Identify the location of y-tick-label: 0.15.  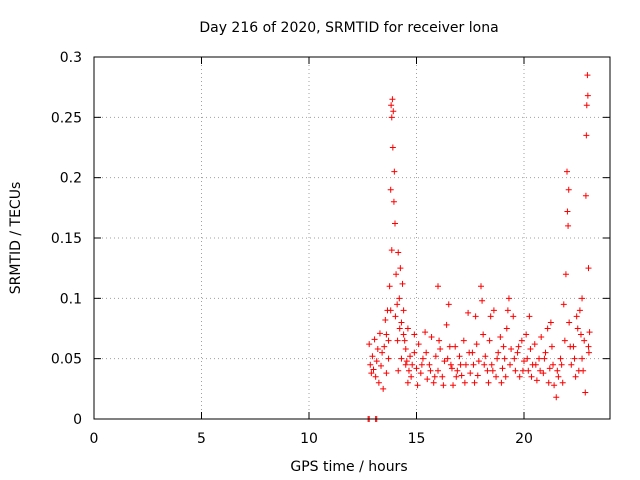
(66, 239).